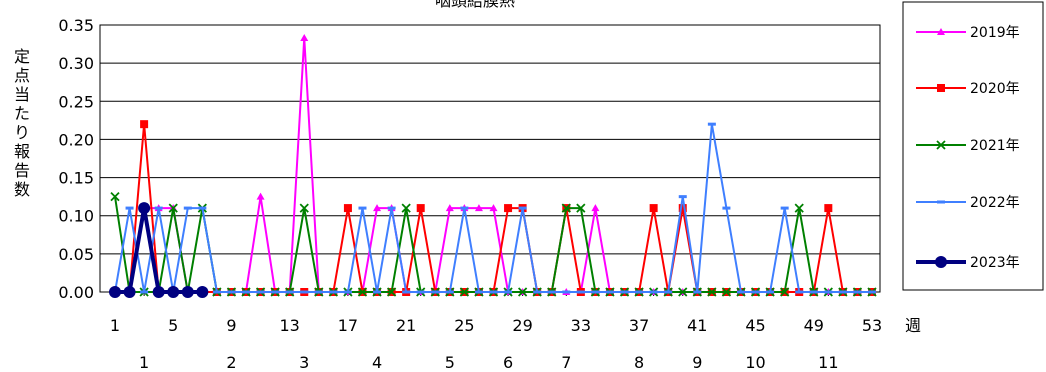 The width and height of the screenshot is (1046, 372). Describe the element at coordinates (828, 362) in the screenshot. I see `month-label: 11` at that location.